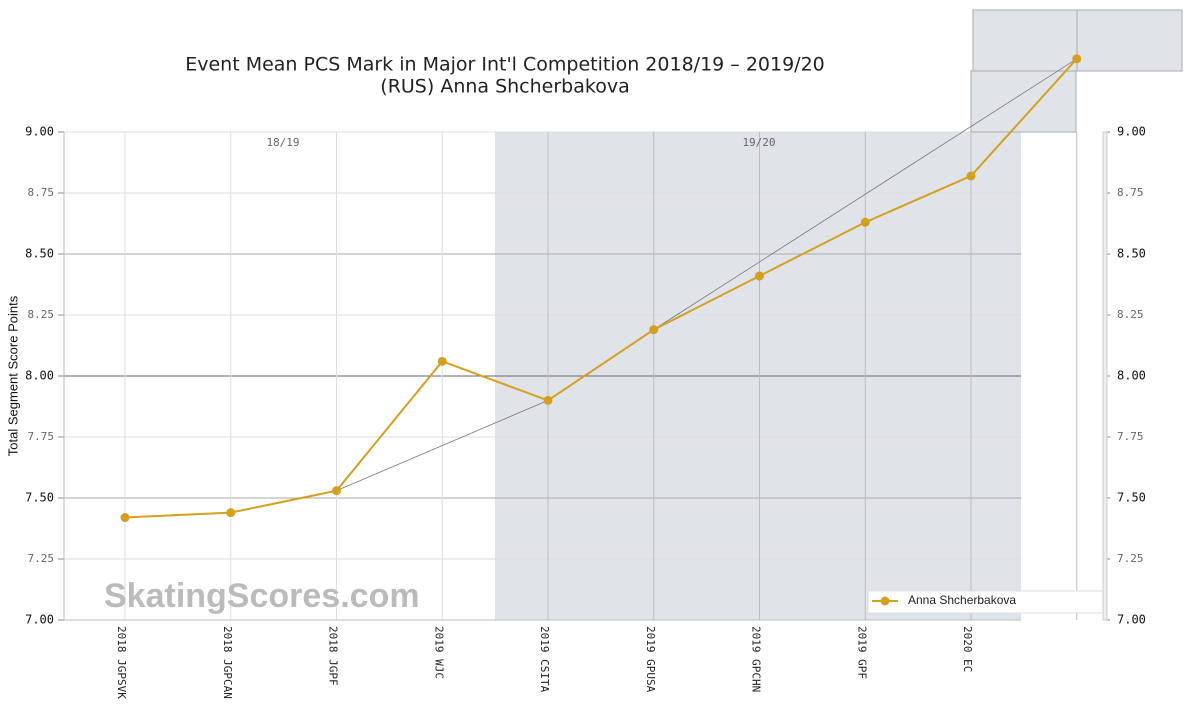 This screenshot has height=709, width=1196. Describe the element at coordinates (962, 600) in the screenshot. I see `legend-label: Anna Shcherbakova` at that location.